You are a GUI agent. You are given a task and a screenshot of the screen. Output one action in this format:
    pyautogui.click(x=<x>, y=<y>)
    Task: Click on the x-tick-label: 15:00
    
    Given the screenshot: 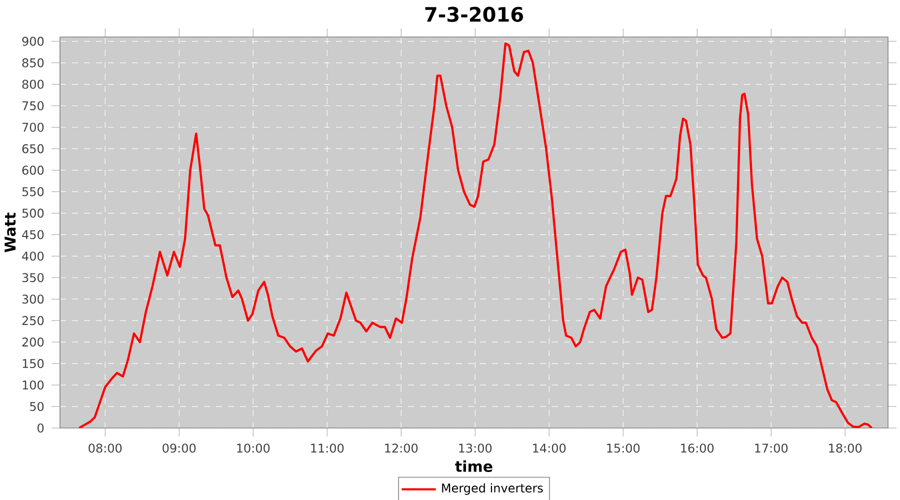 What is the action you would take?
    pyautogui.click(x=623, y=448)
    